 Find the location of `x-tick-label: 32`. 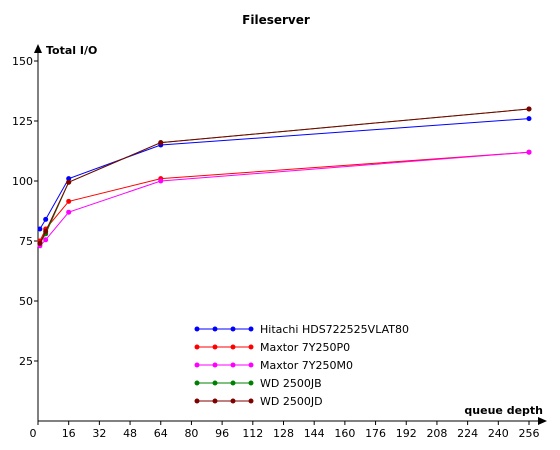

x-tick-label: 32 is located at coordinates (99, 433).